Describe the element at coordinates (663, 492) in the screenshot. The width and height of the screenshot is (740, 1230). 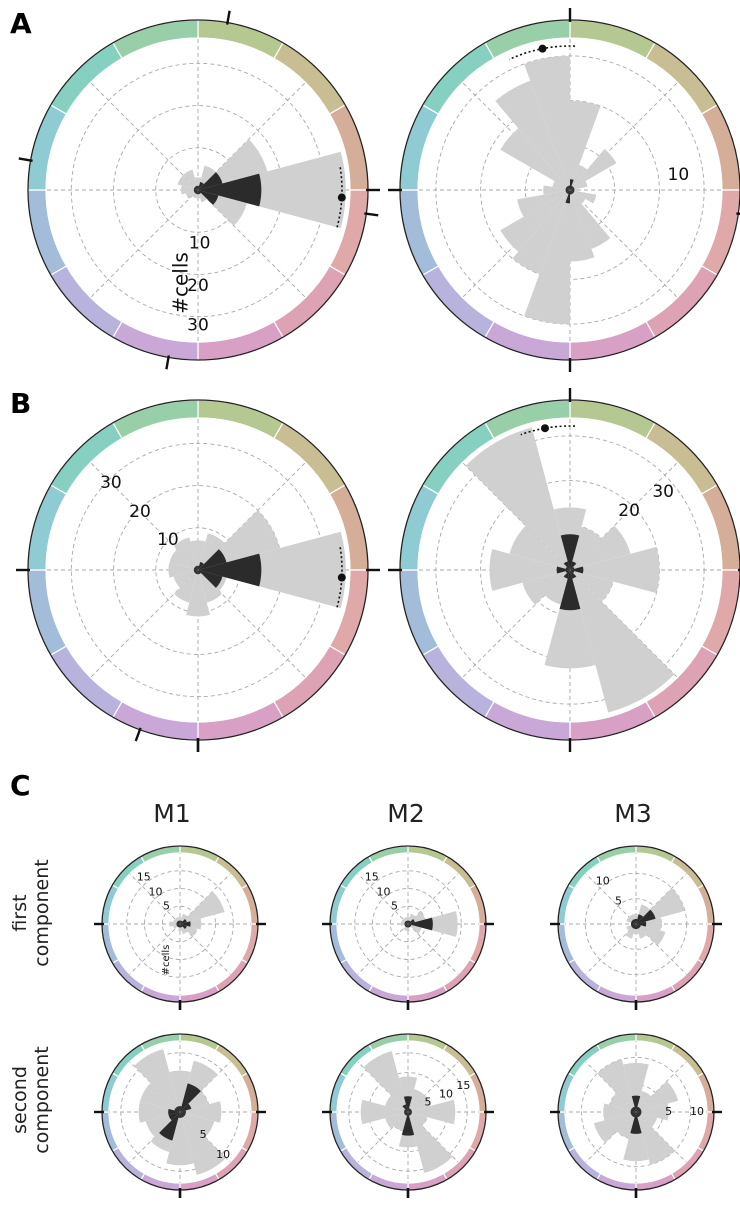
I see `r-tick-label: 30` at that location.